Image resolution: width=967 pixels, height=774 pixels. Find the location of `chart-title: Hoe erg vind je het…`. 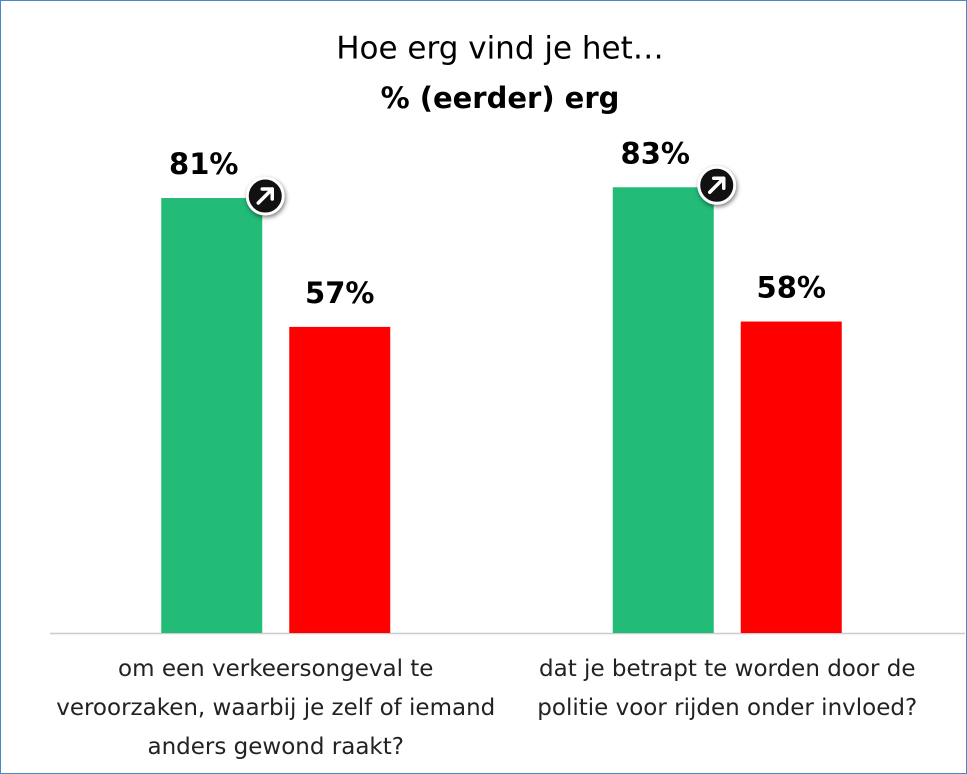

chart-title: Hoe erg vind je het… is located at coordinates (500, 49).